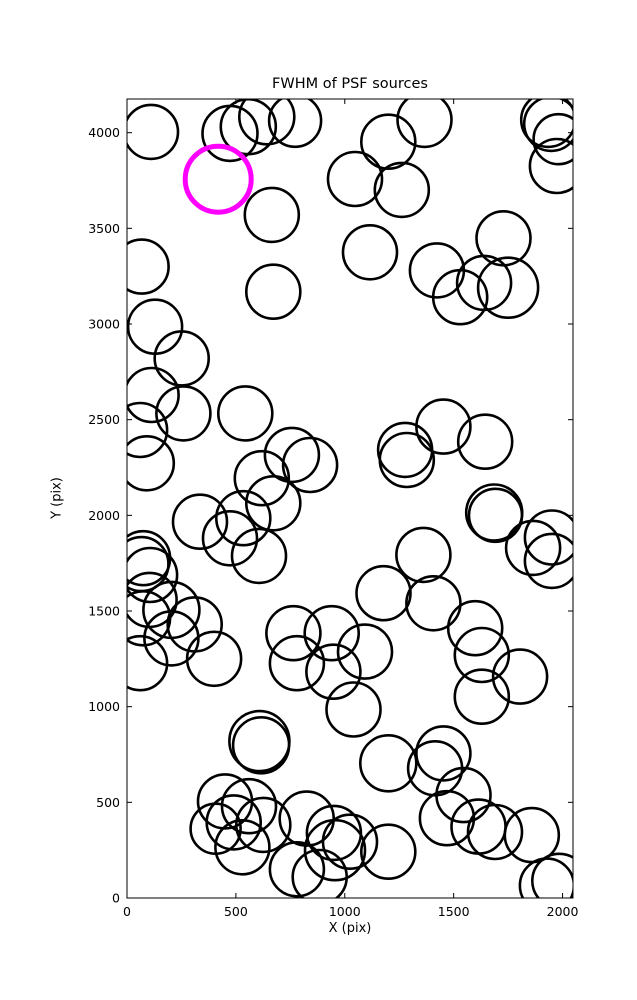  Describe the element at coordinates (104, 132) in the screenshot. I see `y-tick-label: 4000` at that location.